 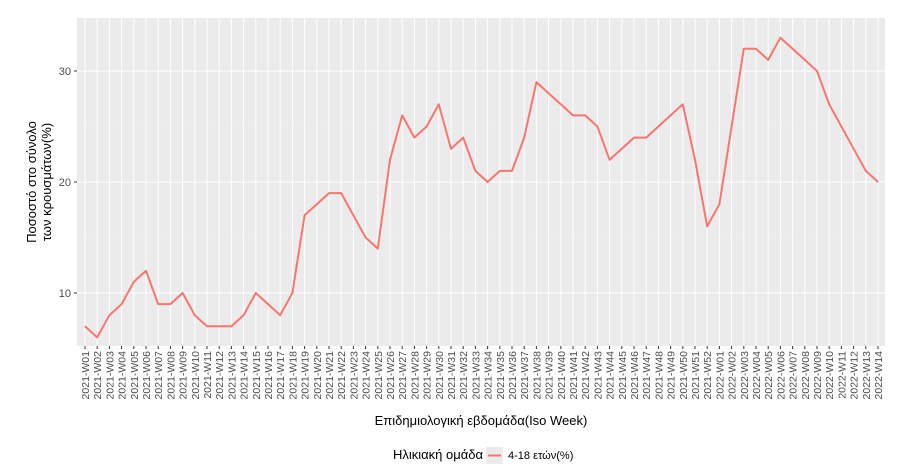 What do you see at coordinates (745, 375) in the screenshot?
I see `x-tick-label: 2022-W03` at bounding box center [745, 375].